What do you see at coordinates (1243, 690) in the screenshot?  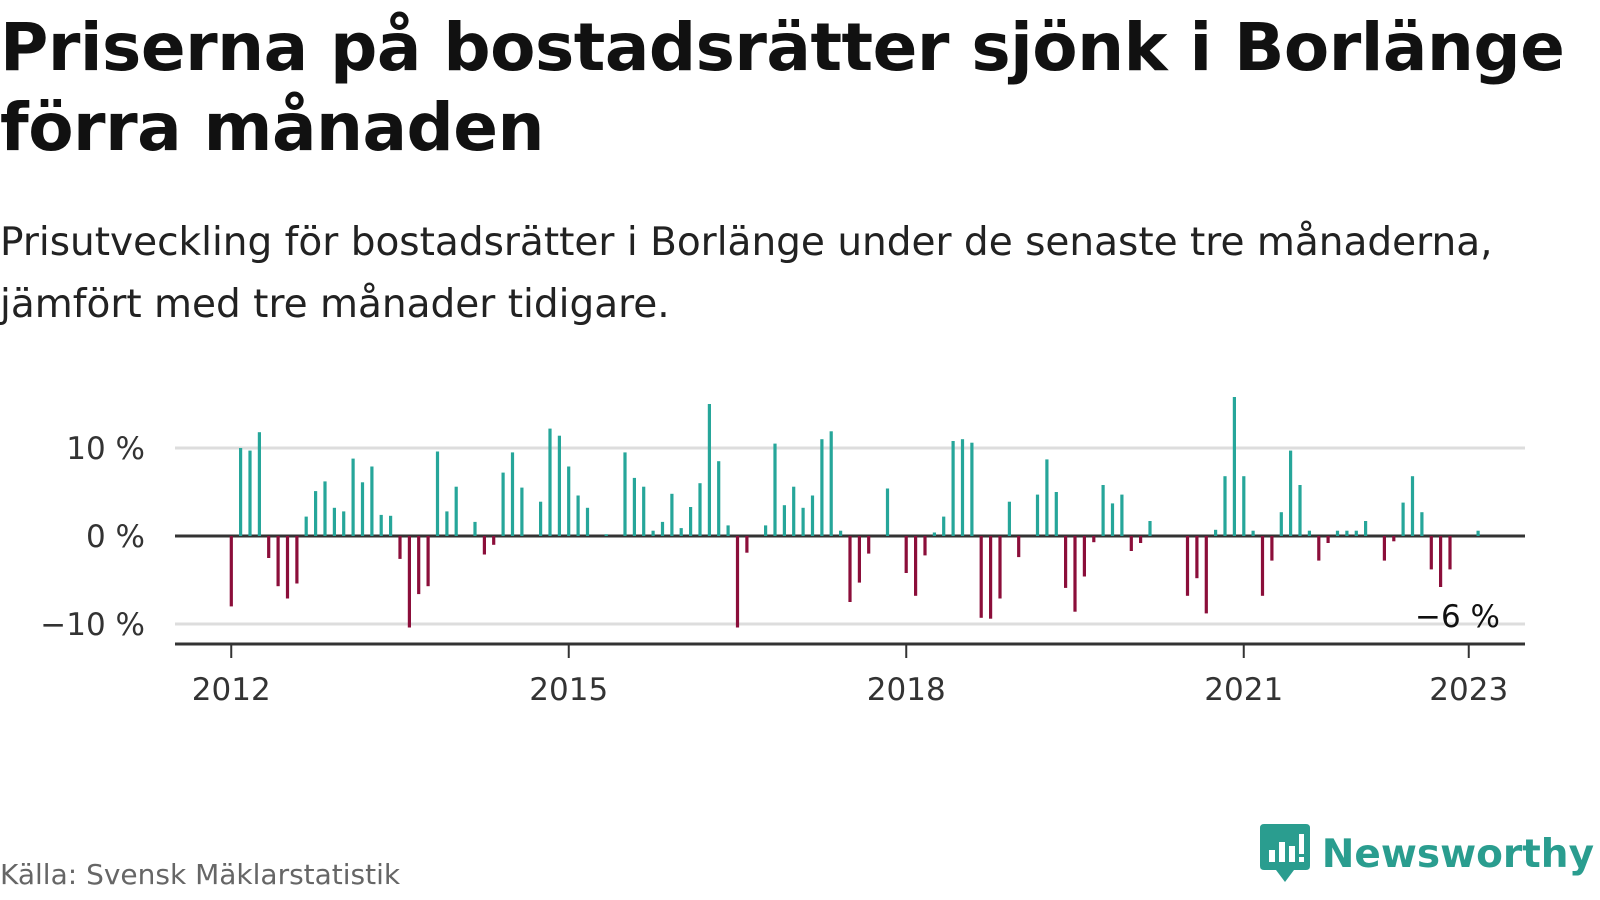 I see `x-tick-label: 2021` at bounding box center [1243, 690].